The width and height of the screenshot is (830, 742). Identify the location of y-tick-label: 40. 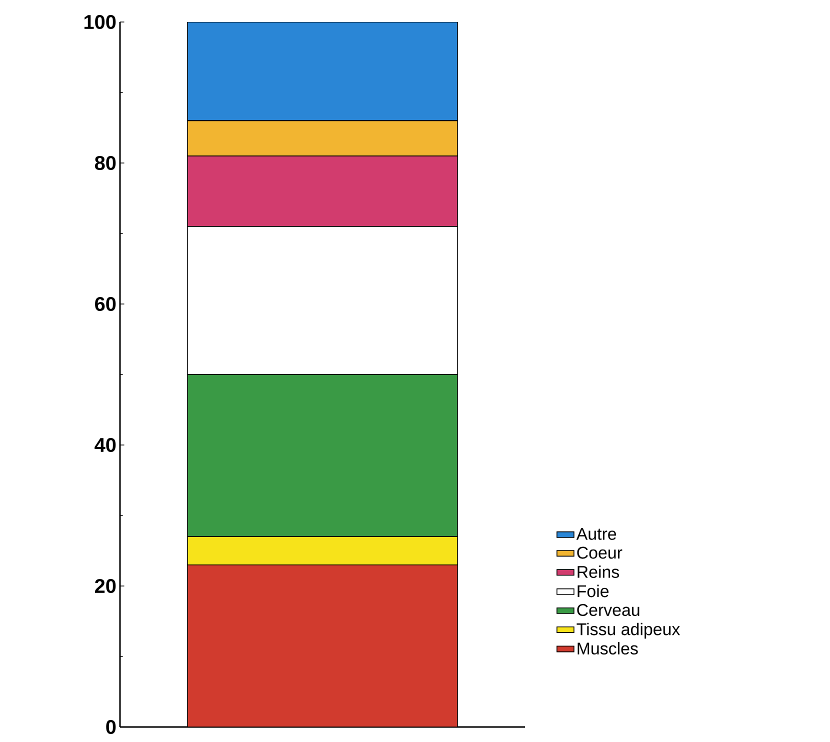
(105, 445).